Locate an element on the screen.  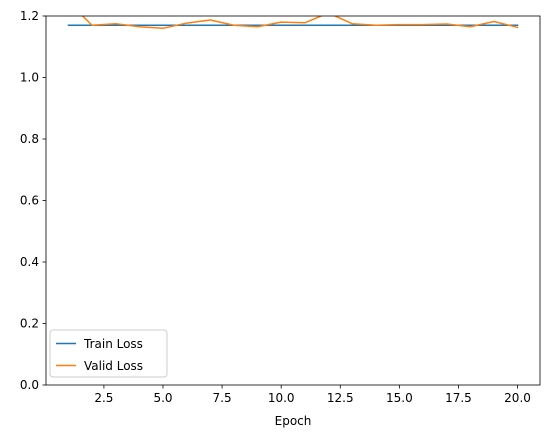
x-tick-label: 5.0 is located at coordinates (162, 398).